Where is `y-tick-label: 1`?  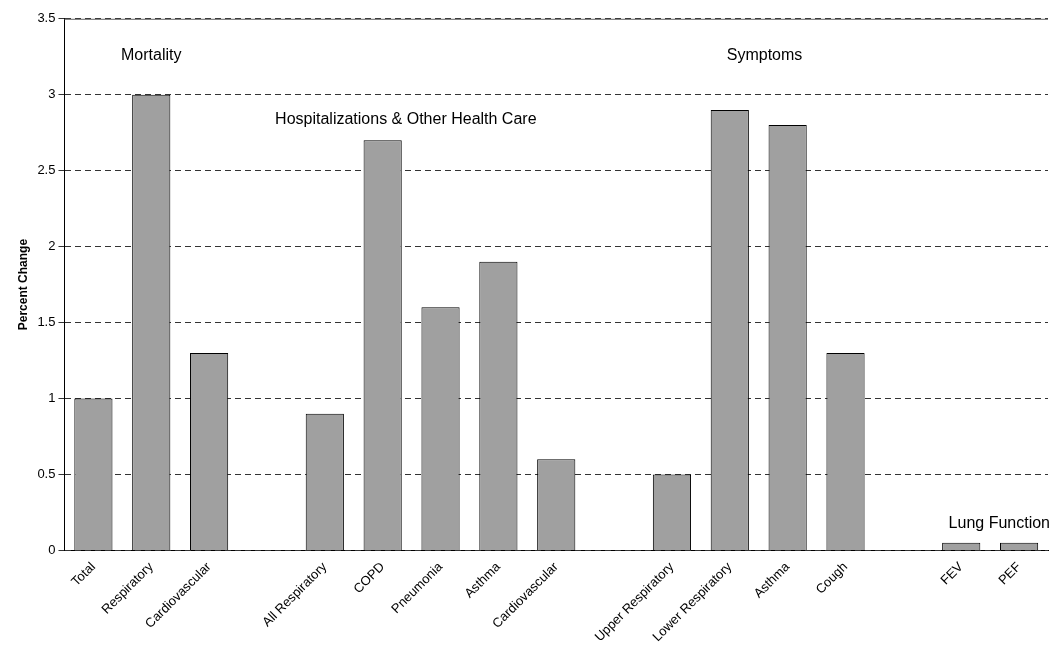 y-tick-label: 1 is located at coordinates (52, 398).